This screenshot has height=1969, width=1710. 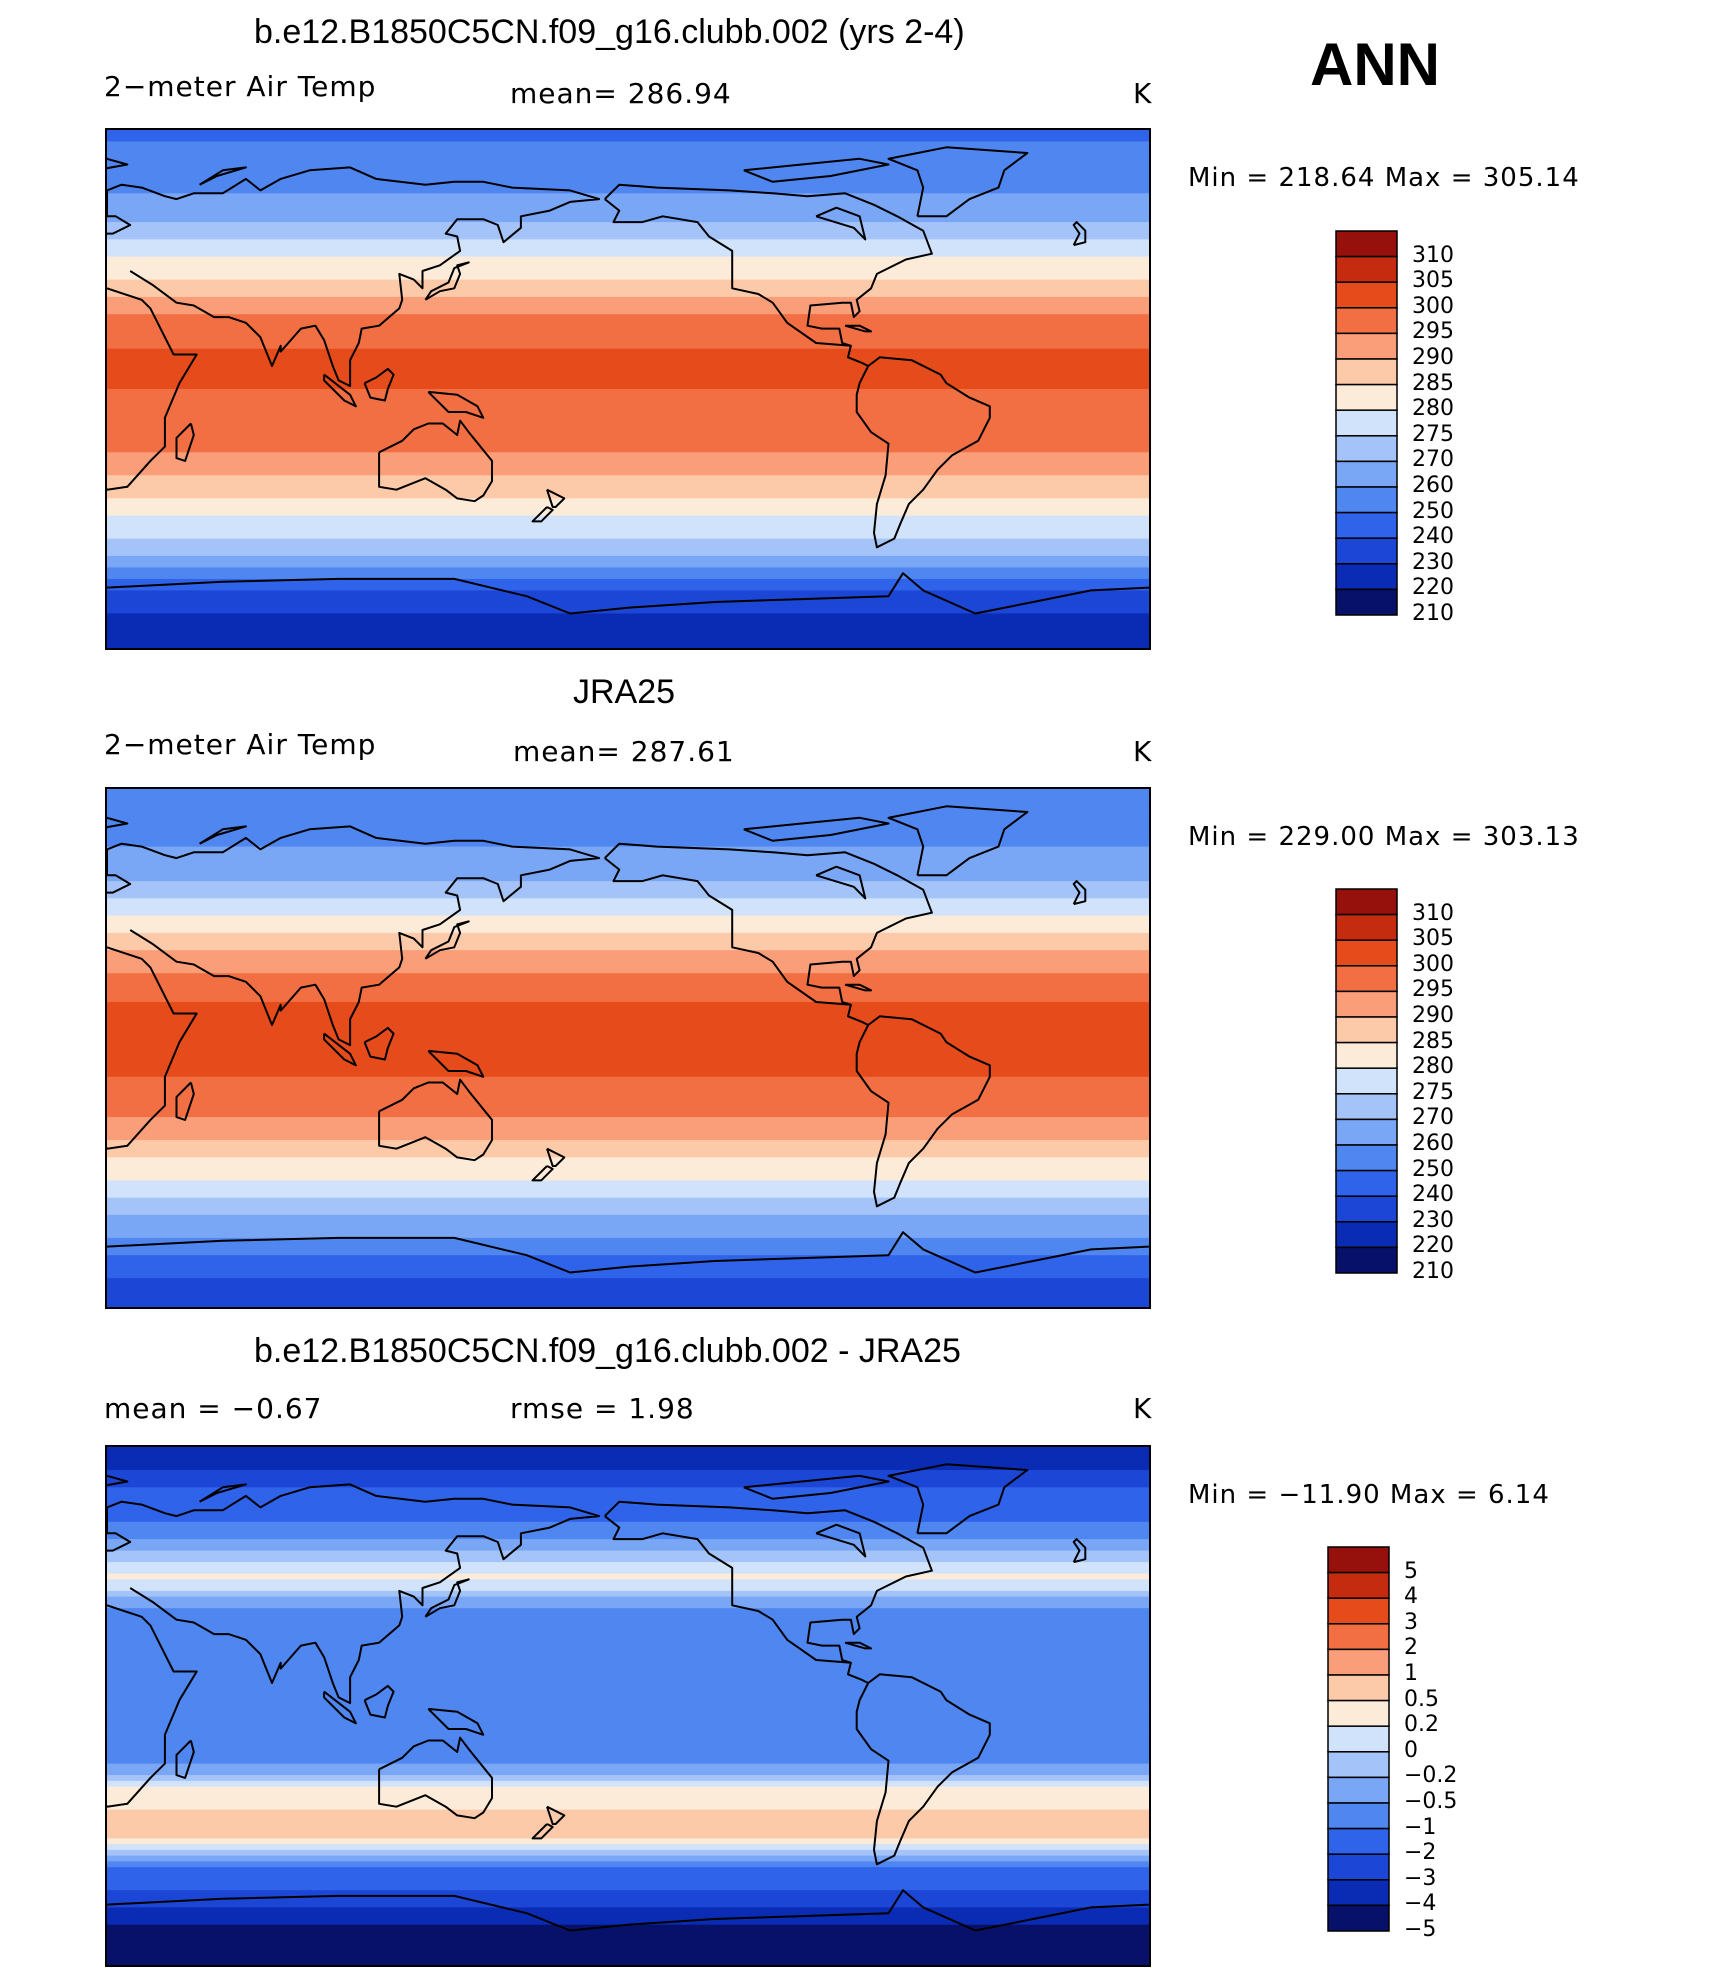 I want to click on coastline-nz, so click(x=556, y=1157).